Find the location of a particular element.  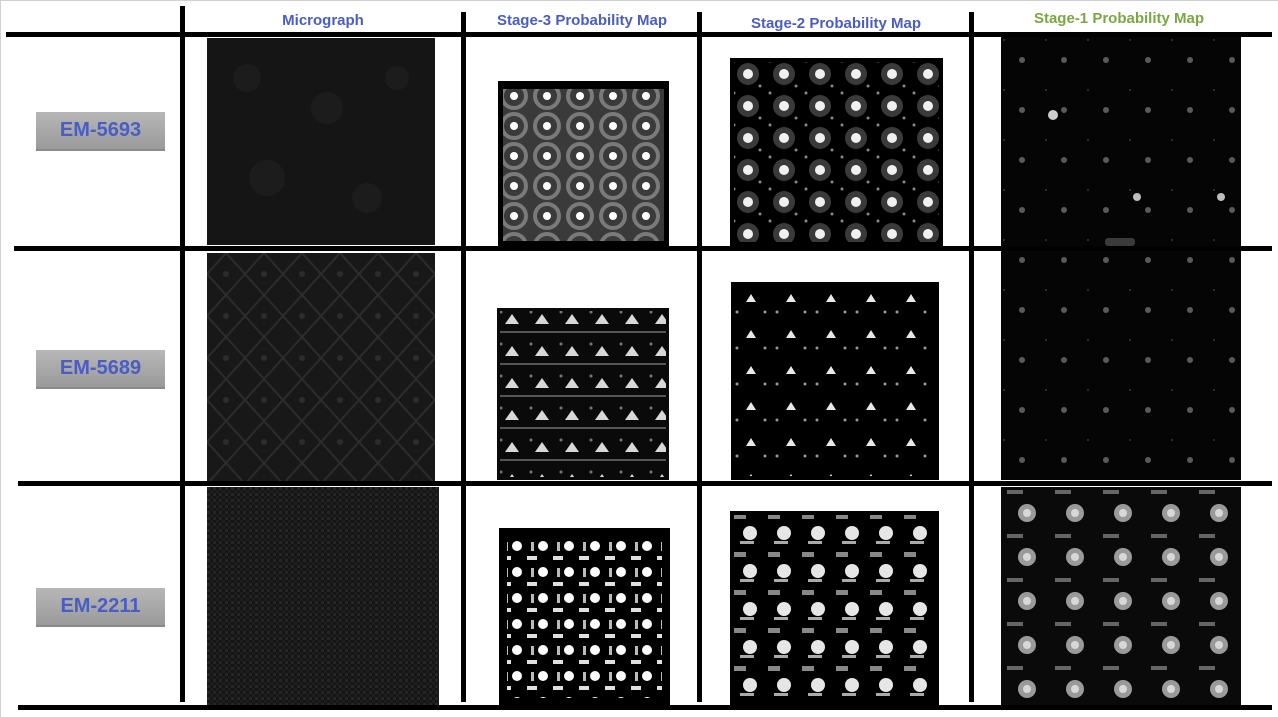

header-stage2: Stage-2 Probability Map is located at coordinates (836, 23).